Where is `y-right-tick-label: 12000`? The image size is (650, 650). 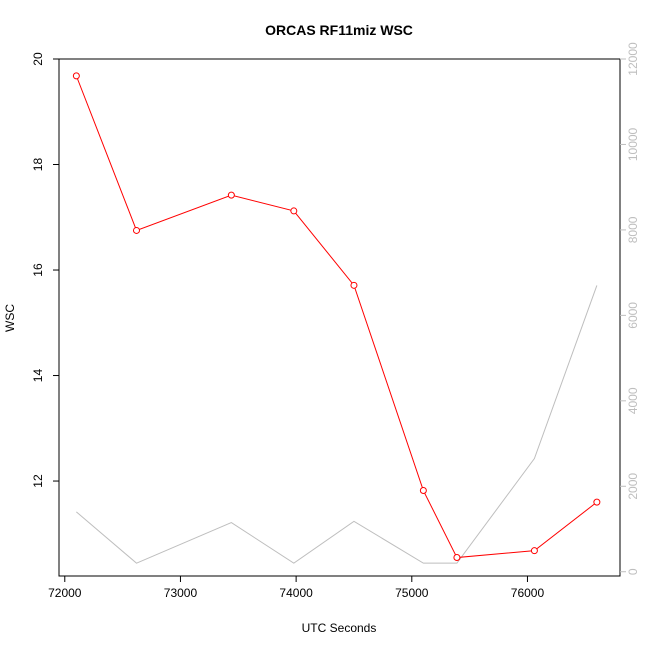 y-right-tick-label: 12000 is located at coordinates (633, 59).